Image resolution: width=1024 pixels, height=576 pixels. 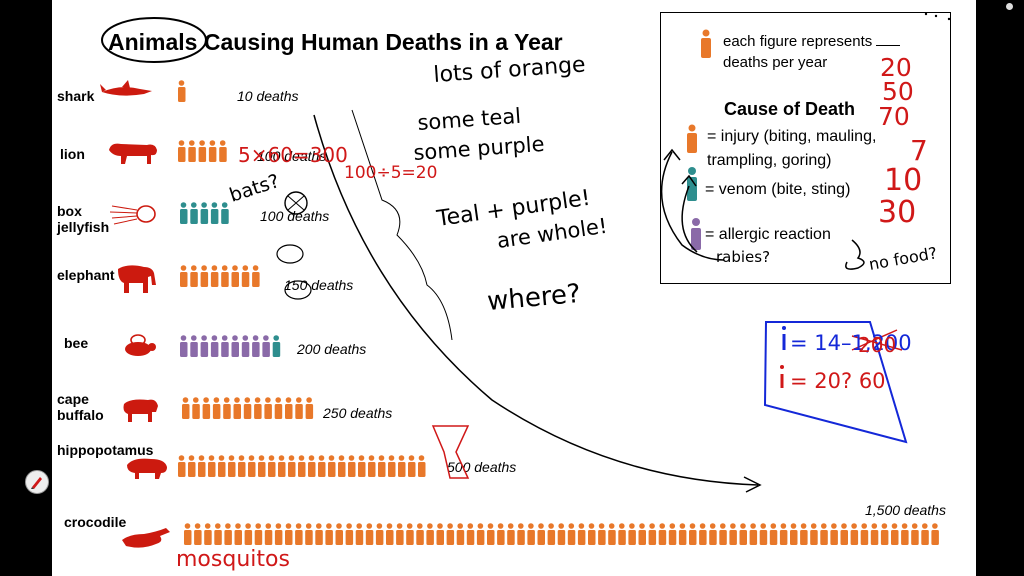 What do you see at coordinates (838, 381) in the screenshot?
I see `ink-blue-2: = 20? 60` at bounding box center [838, 381].